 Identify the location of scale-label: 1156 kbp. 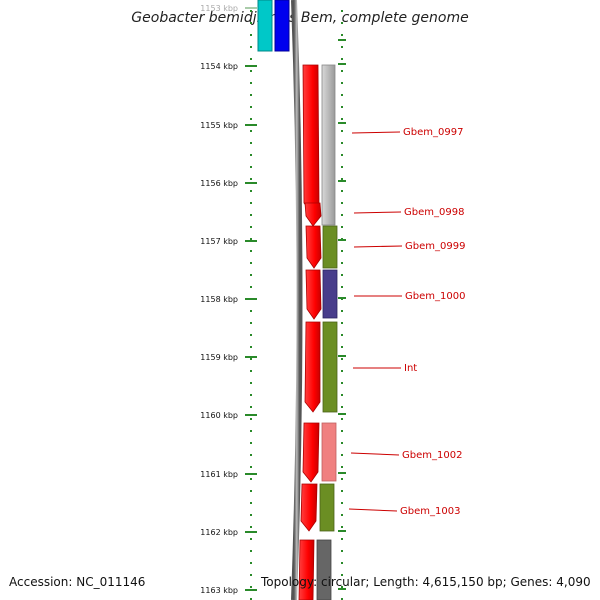
(219, 183).